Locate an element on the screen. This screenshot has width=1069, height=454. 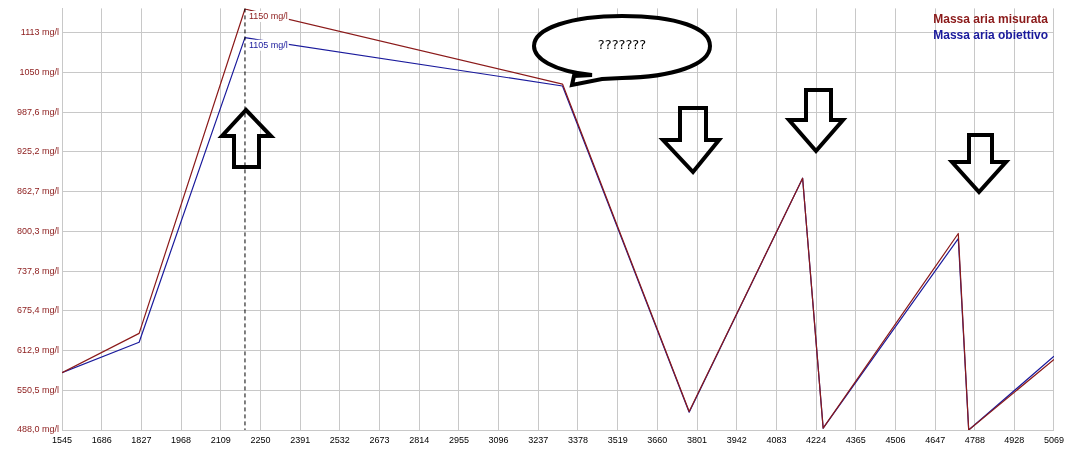
x-tick-label: 3096 is located at coordinates (498, 439).